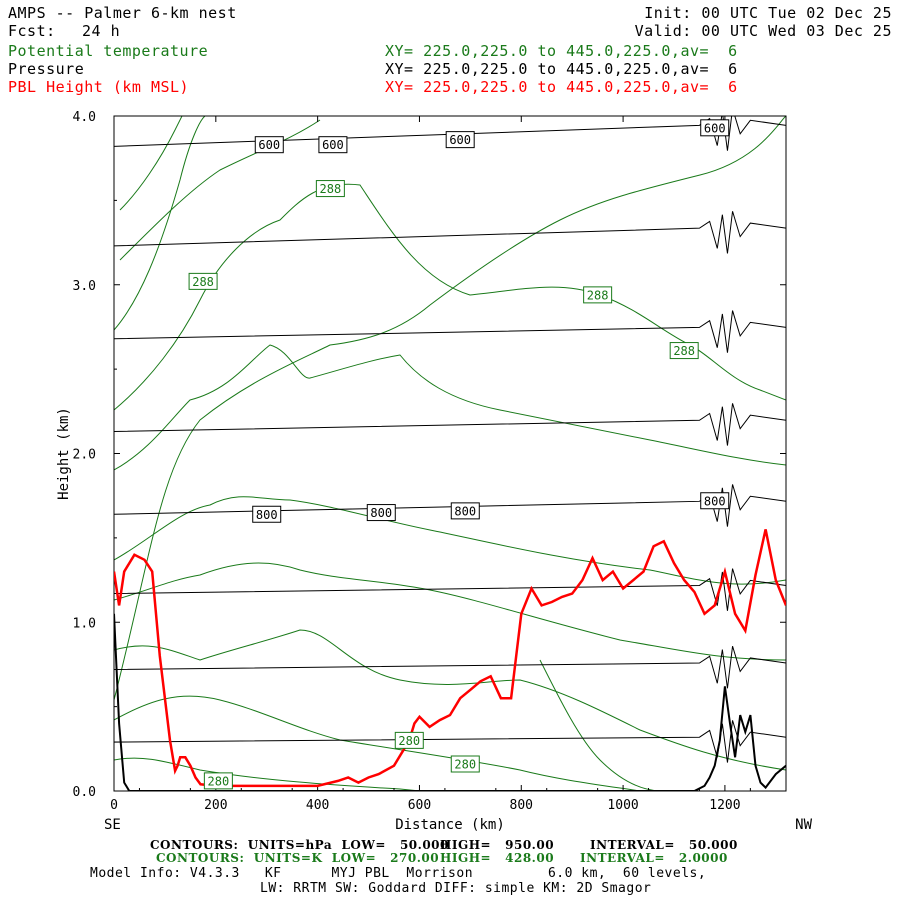  Describe the element at coordinates (84, 117) in the screenshot. I see `y-tick-label: 4.0` at that location.